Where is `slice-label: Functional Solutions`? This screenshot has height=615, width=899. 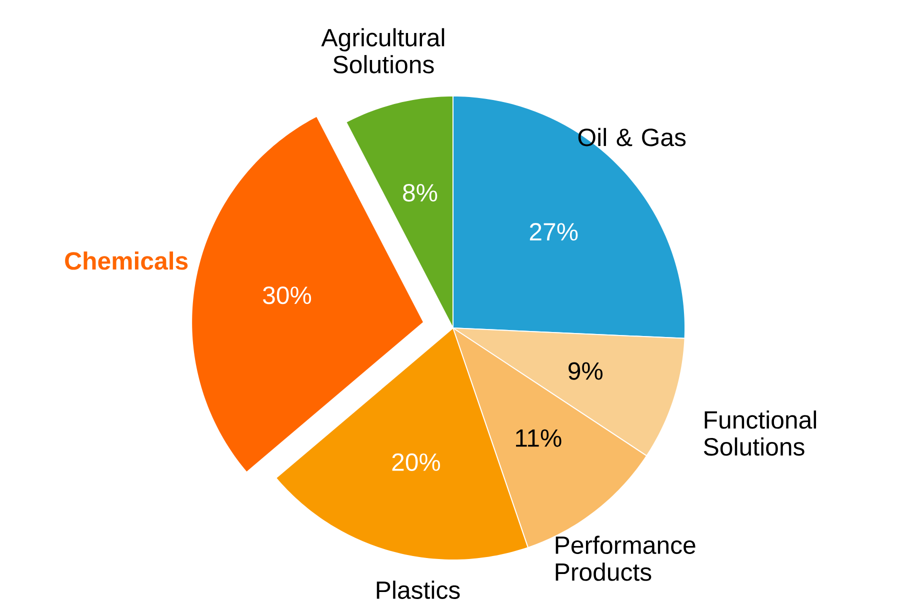 slice-label: Functional Solutions is located at coordinates (760, 433).